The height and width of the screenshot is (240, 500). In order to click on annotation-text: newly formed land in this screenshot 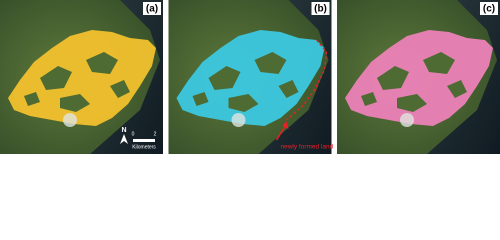, I will do `click(307, 147)`.